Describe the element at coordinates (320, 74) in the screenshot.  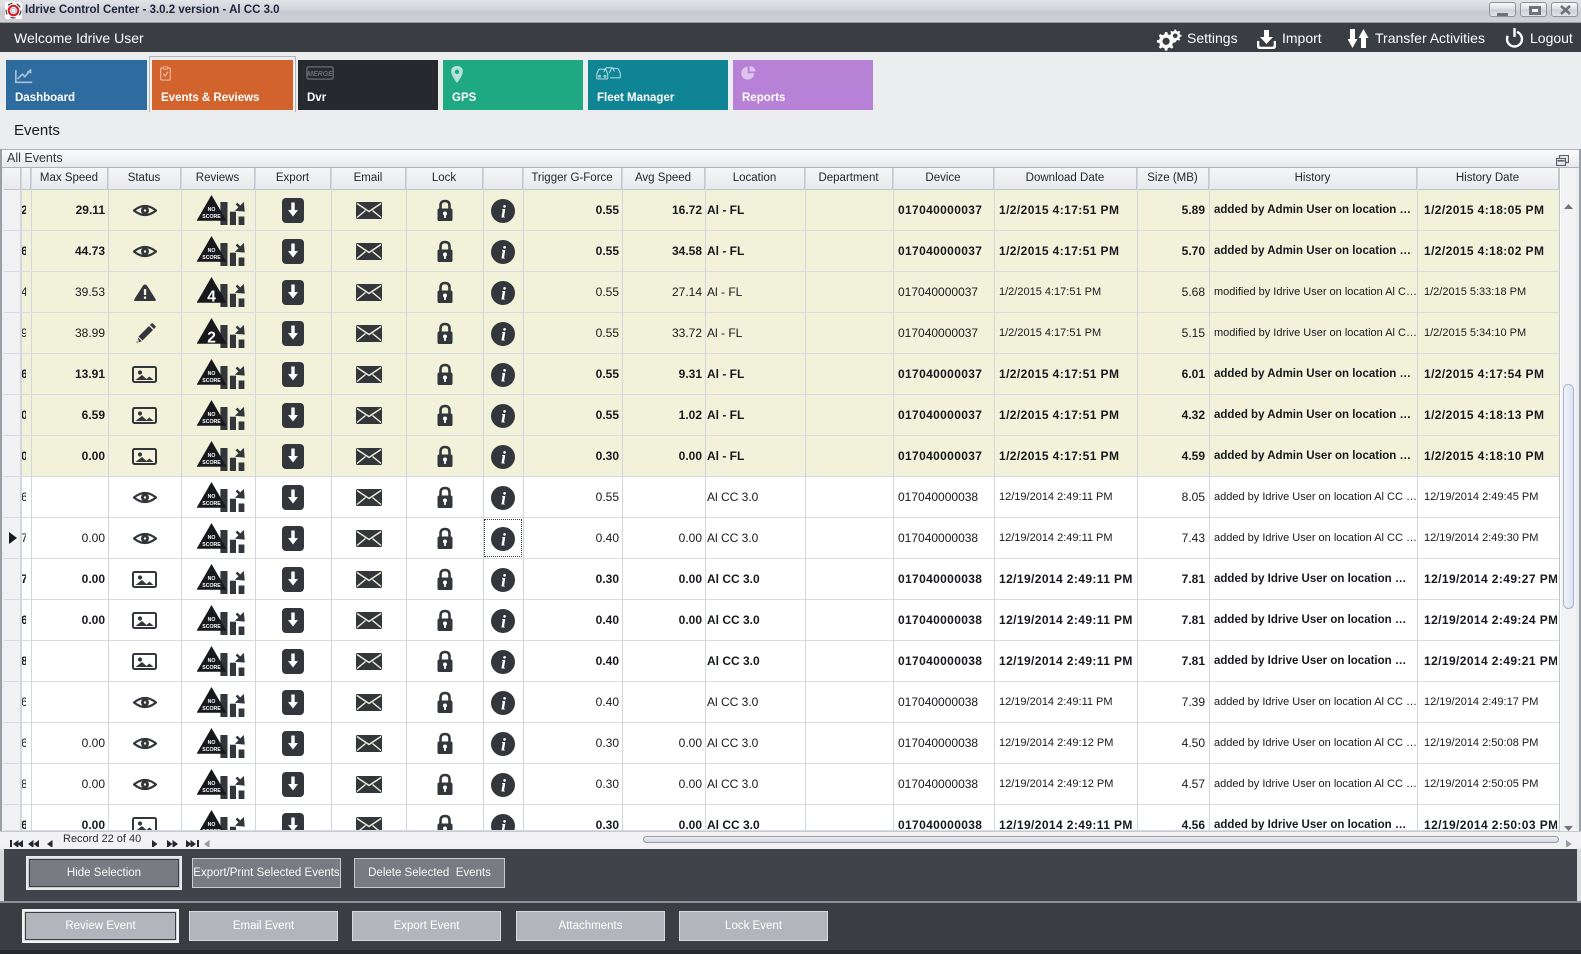
I see `svg-text: MERGE` at that location.